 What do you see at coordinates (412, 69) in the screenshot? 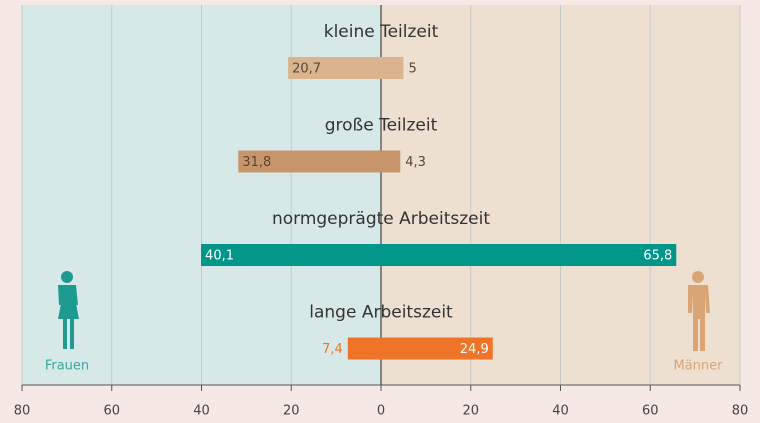
I see `value-label: 5` at bounding box center [412, 69].